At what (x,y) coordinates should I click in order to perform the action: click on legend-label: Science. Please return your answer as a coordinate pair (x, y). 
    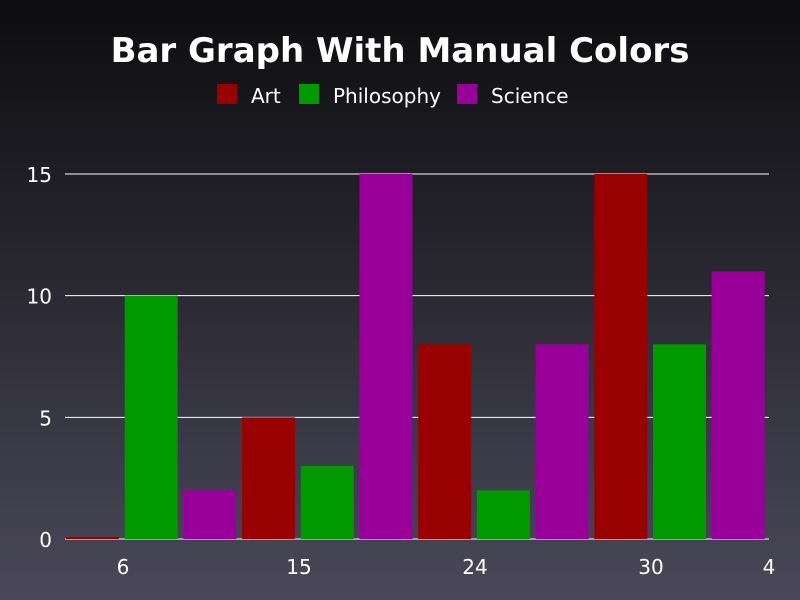
    Looking at the image, I should click on (530, 96).